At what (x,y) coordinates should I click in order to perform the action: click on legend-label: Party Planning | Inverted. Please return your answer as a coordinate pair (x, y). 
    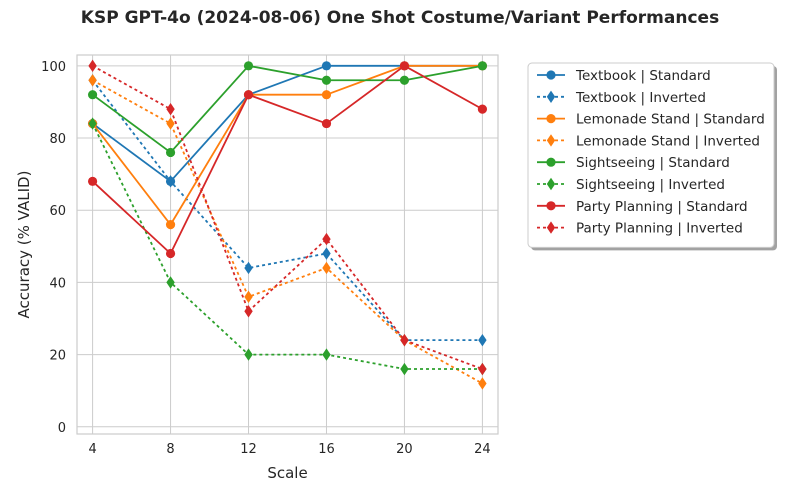
    Looking at the image, I should click on (659, 229).